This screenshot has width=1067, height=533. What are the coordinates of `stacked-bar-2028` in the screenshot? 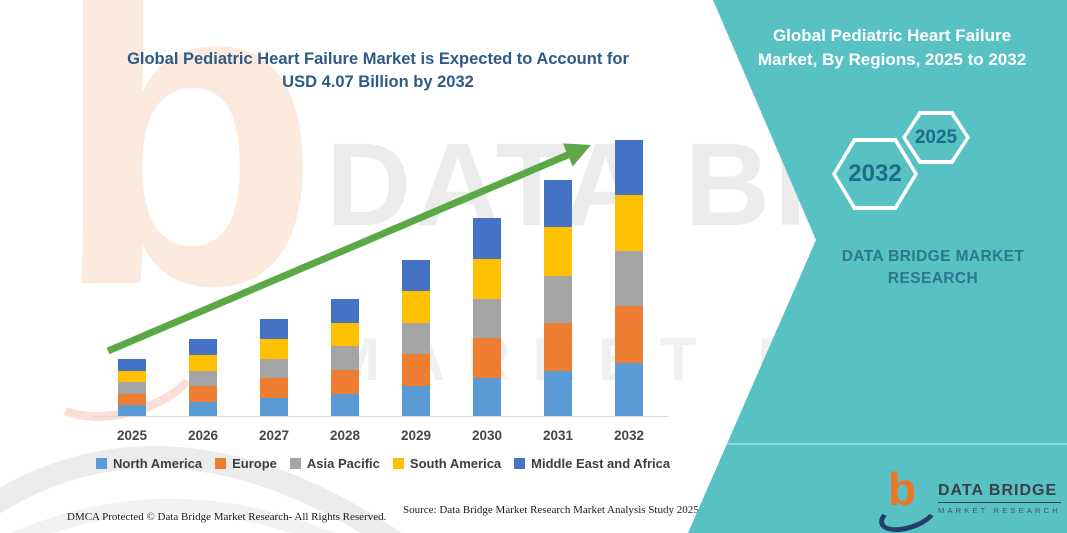 It's located at (345, 357).